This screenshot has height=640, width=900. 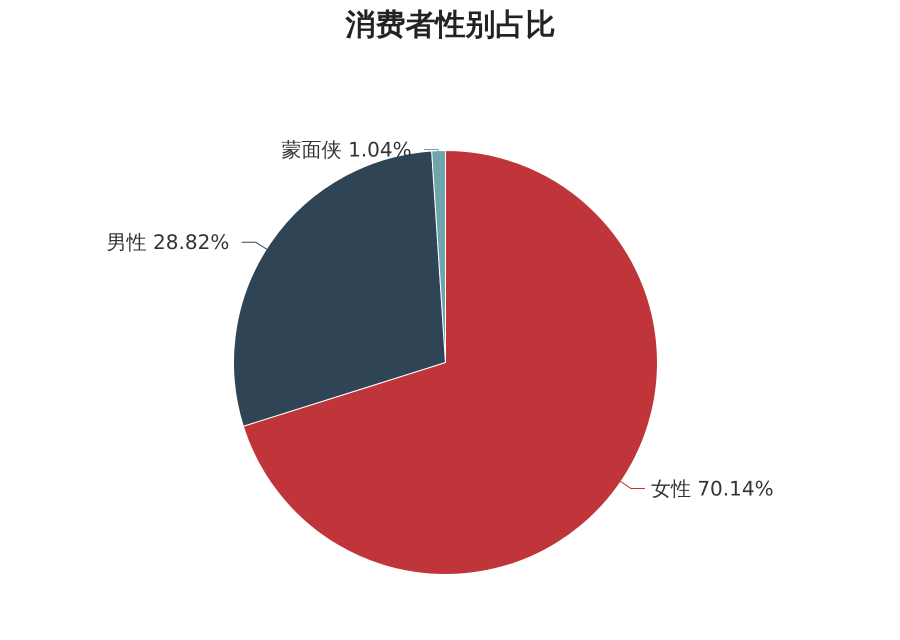 What do you see at coordinates (450, 25) in the screenshot?
I see `chart-title: 消费者性别占比` at bounding box center [450, 25].